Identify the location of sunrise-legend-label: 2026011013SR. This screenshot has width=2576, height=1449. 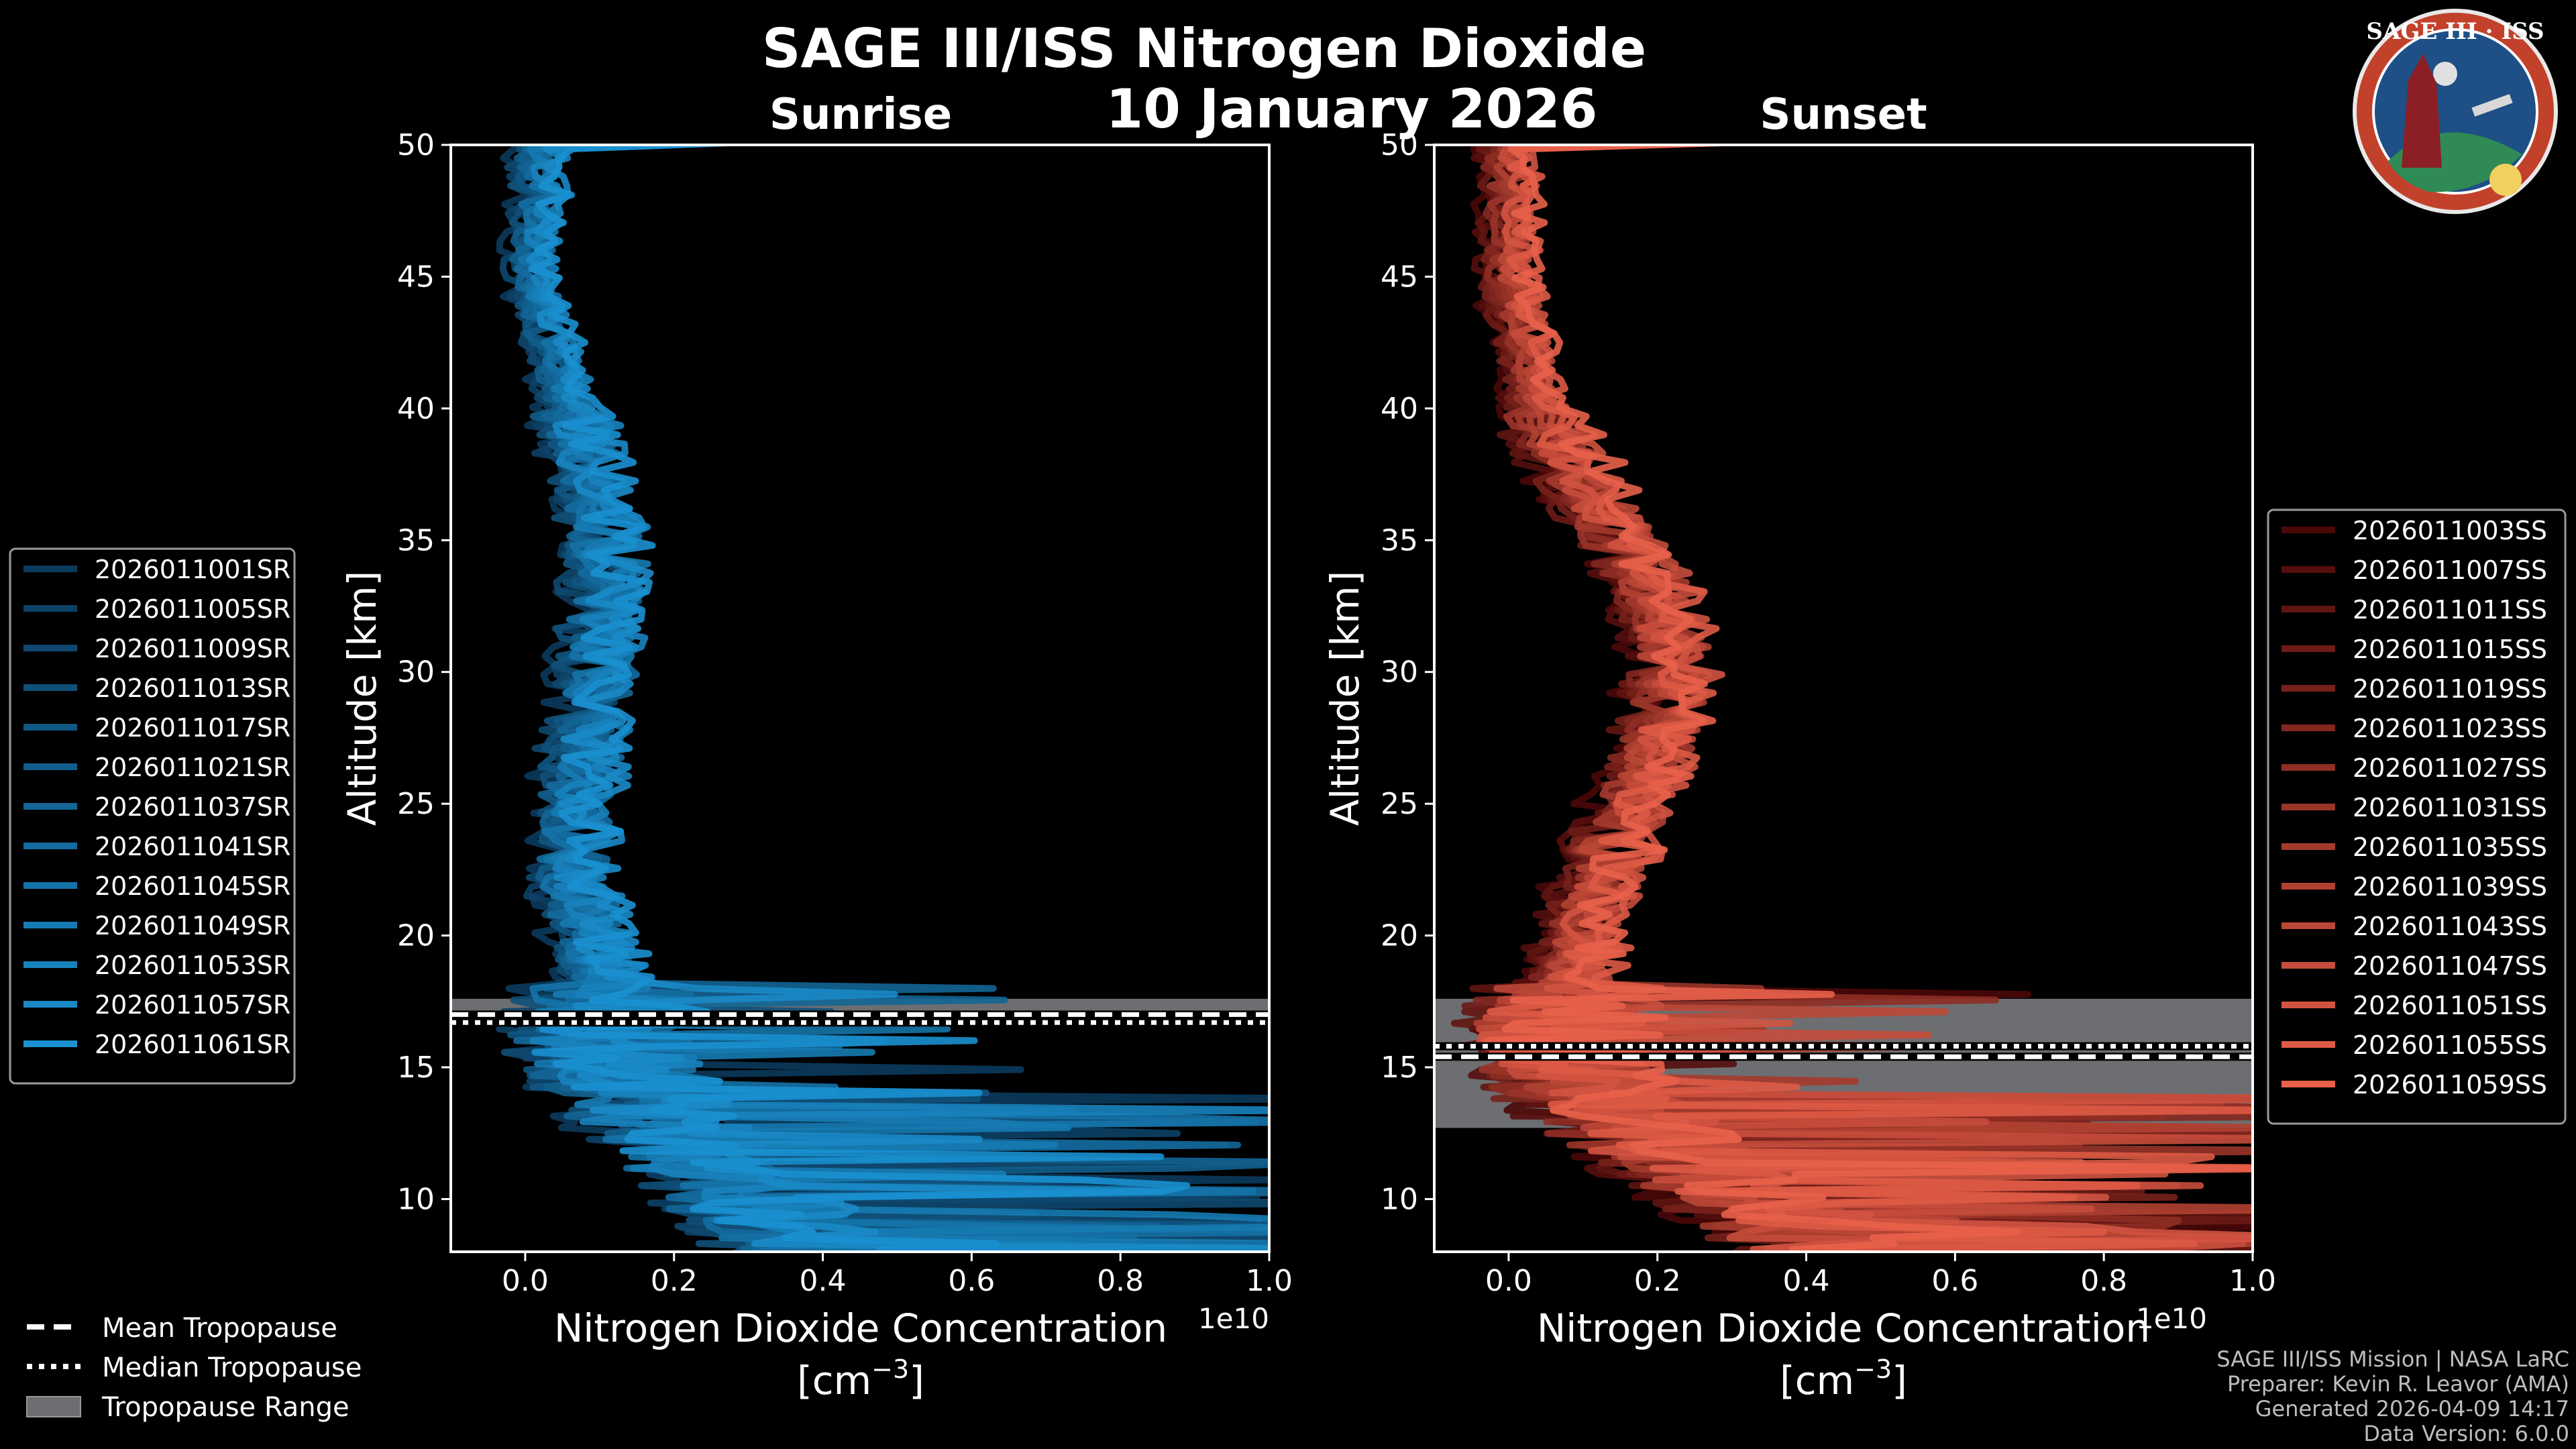
(192, 688).